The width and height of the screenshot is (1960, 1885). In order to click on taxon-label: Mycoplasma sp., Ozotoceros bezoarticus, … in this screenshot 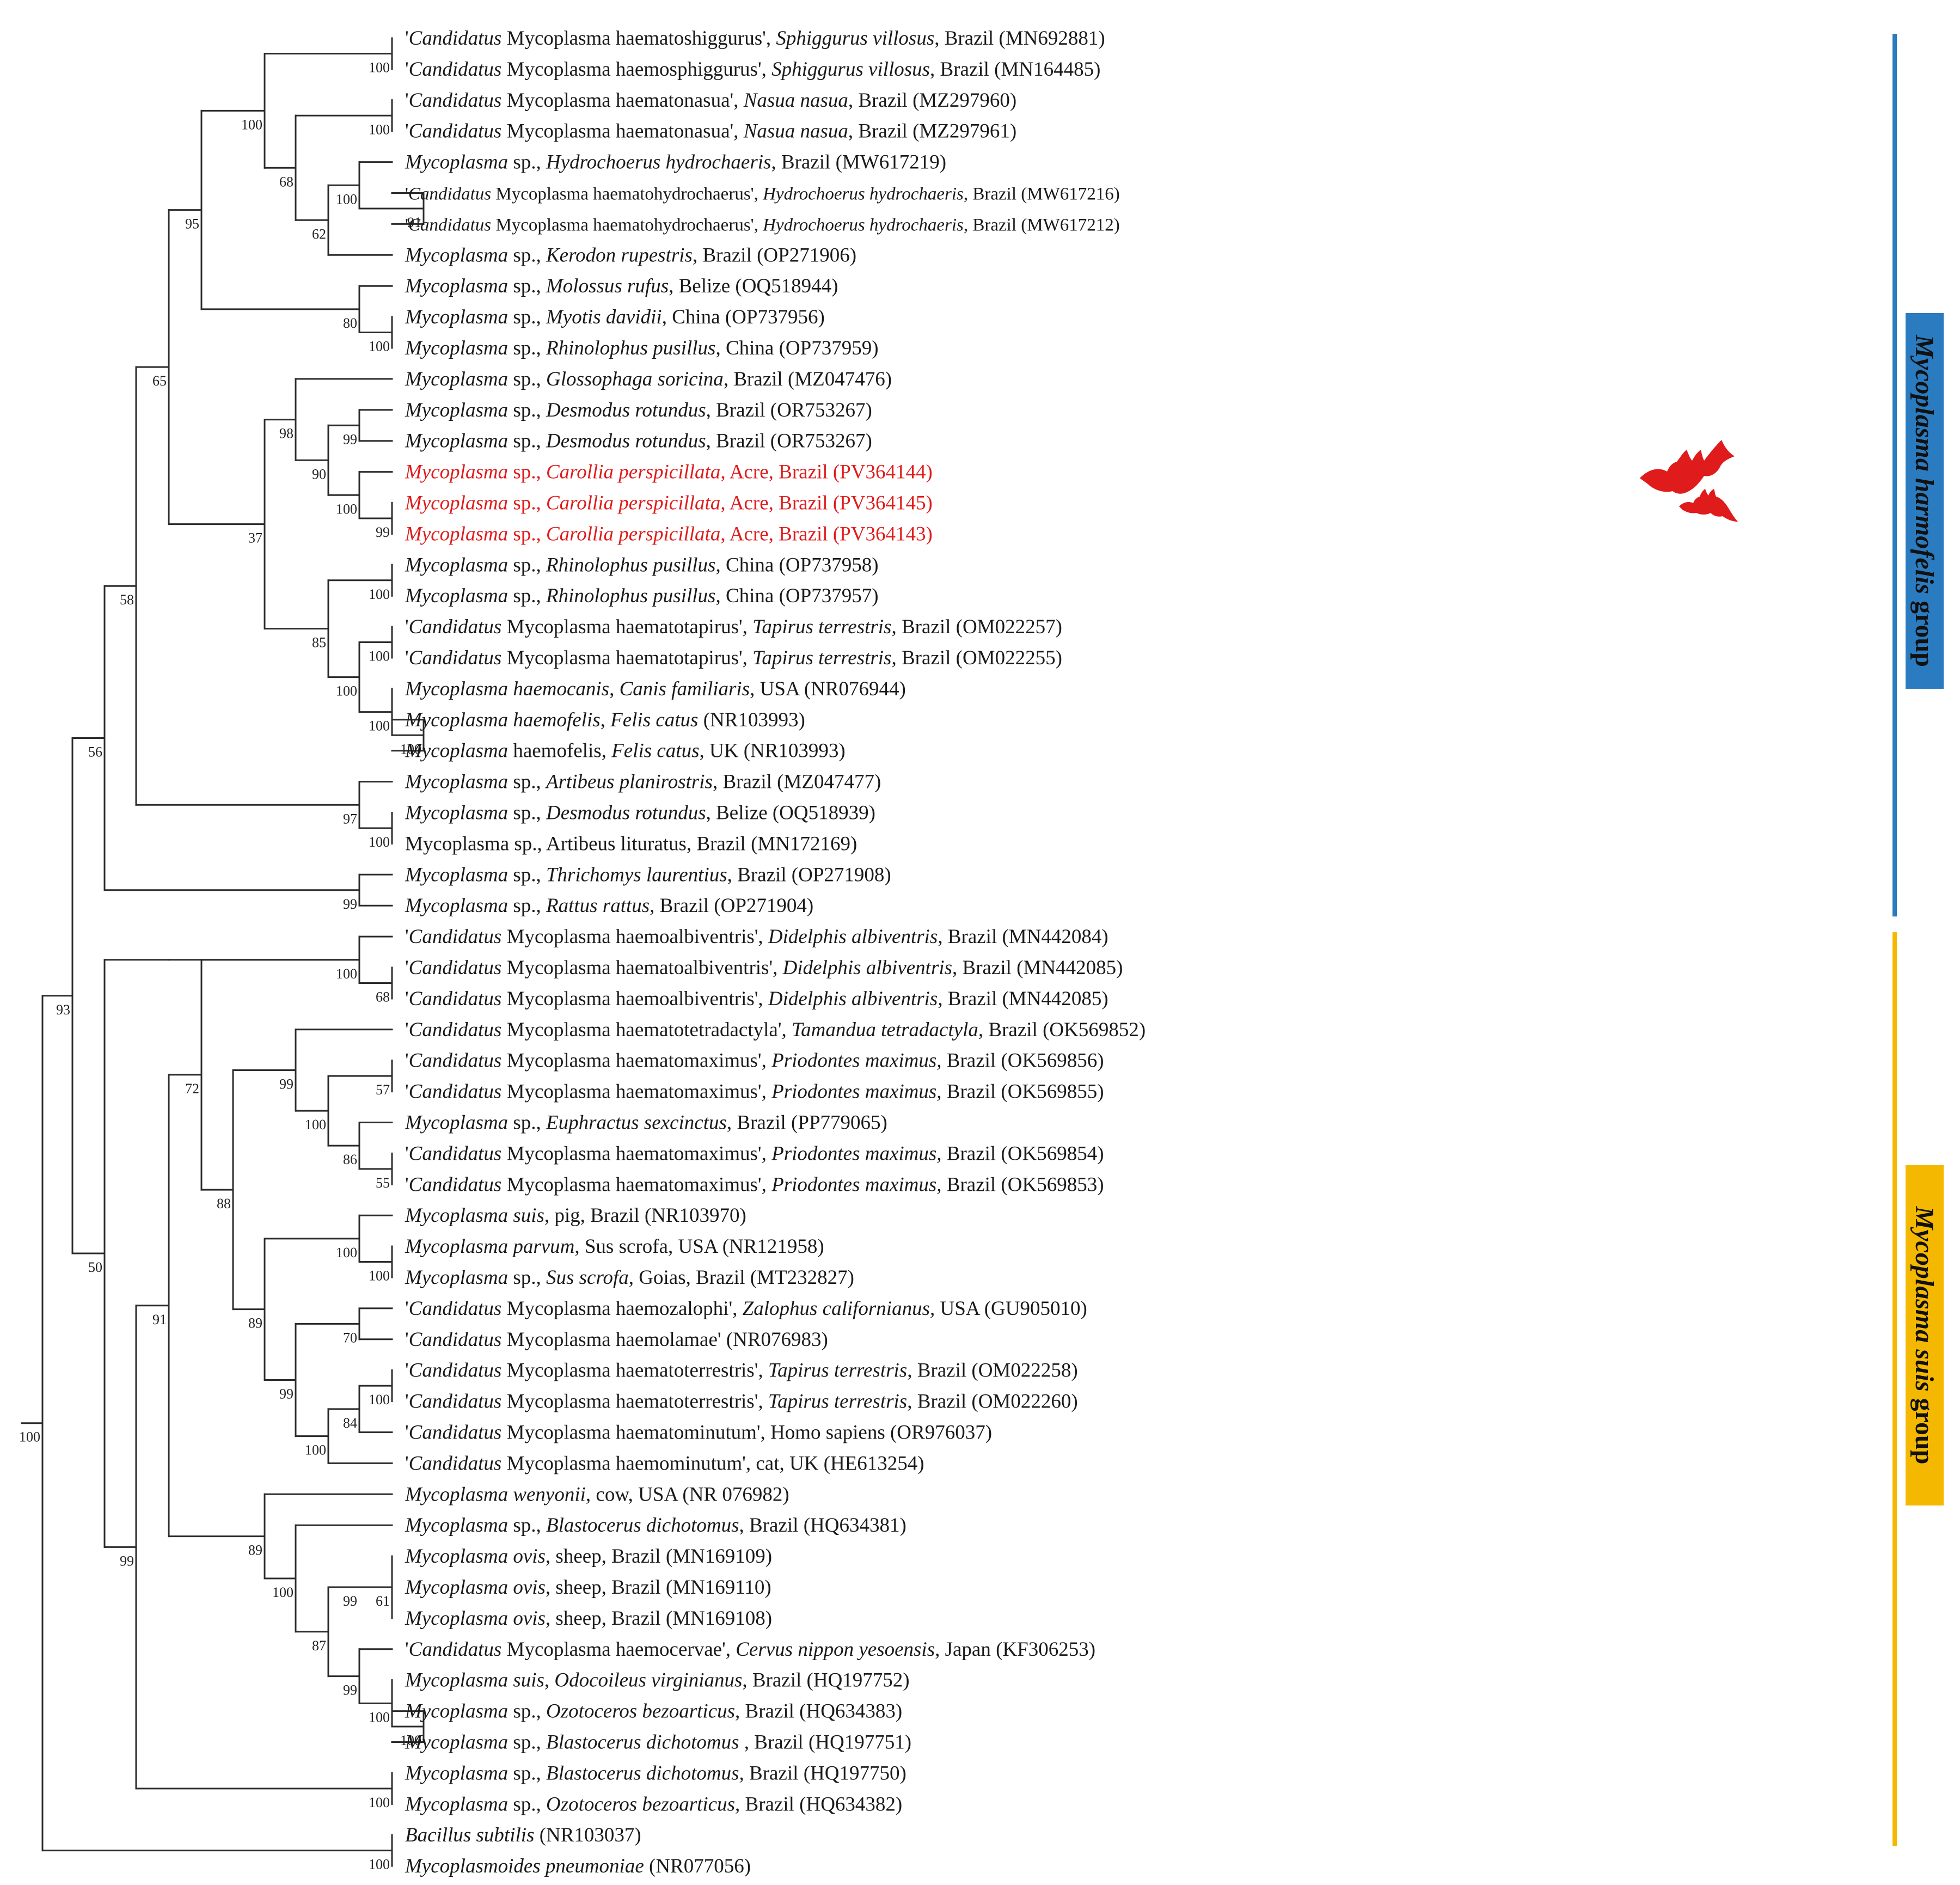, I will do `click(653, 1711)`.